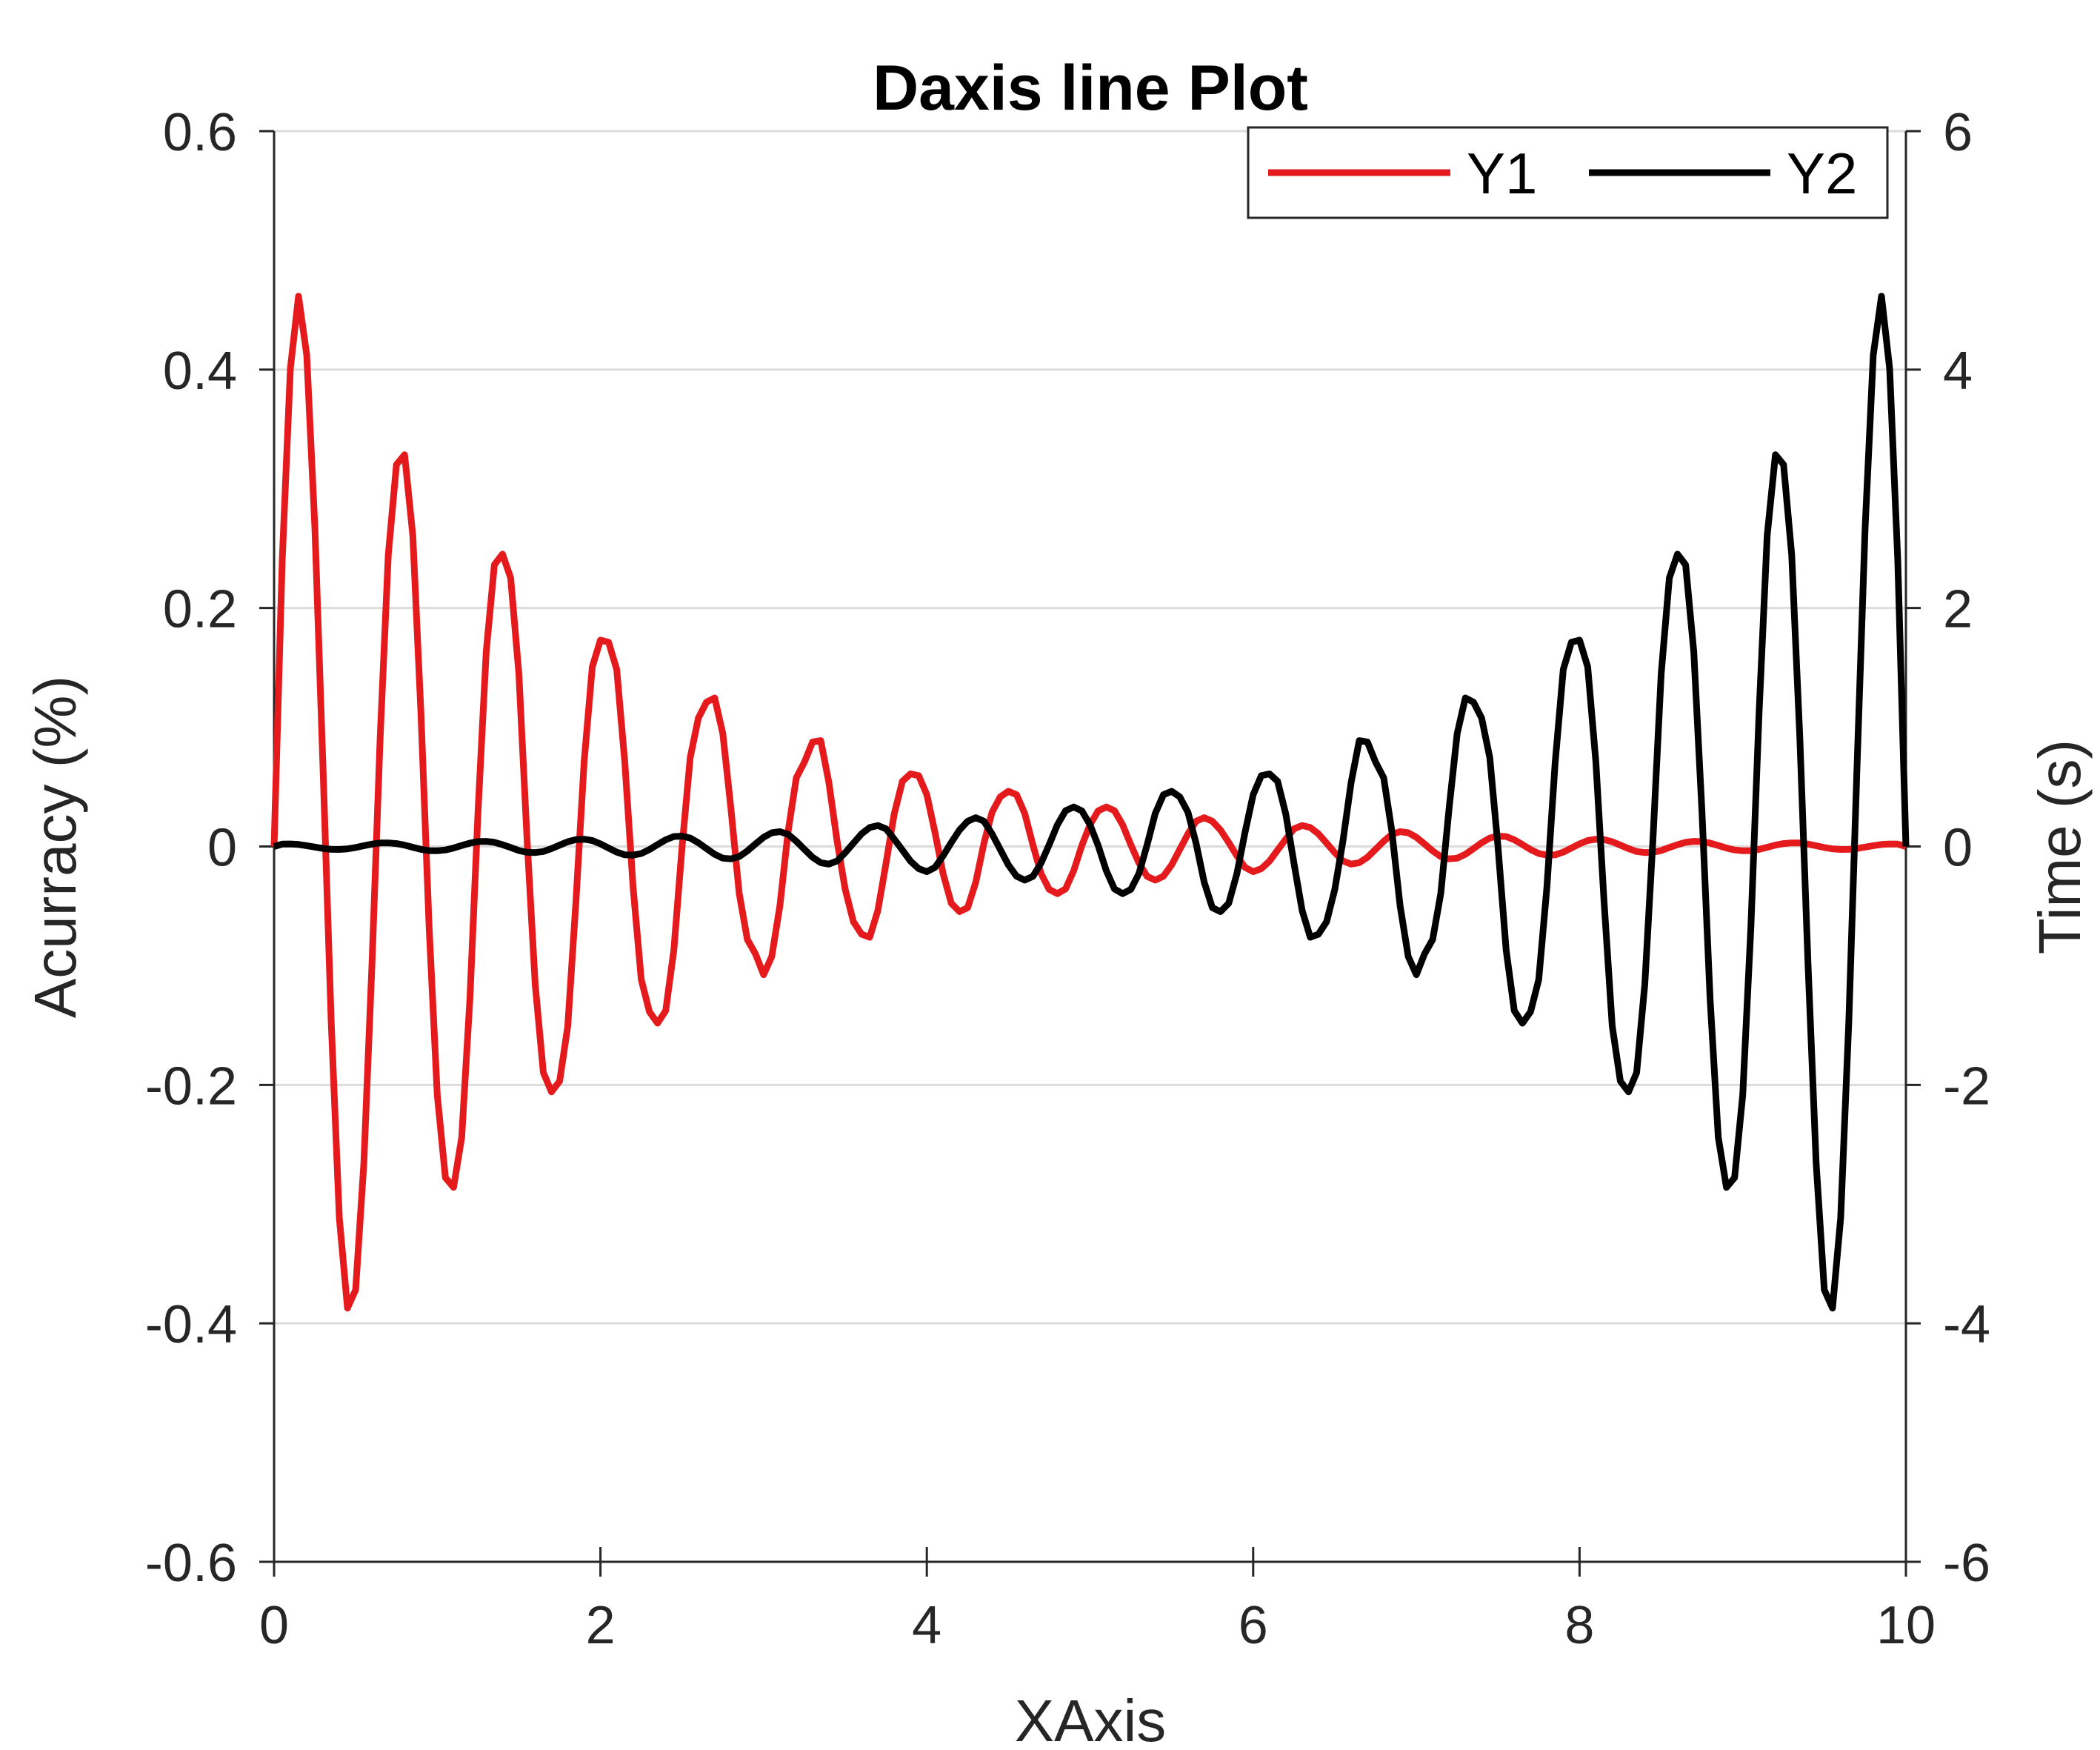 The height and width of the screenshot is (1750, 2100). What do you see at coordinates (1822, 173) in the screenshot?
I see `legend-label-y2: Y2` at bounding box center [1822, 173].